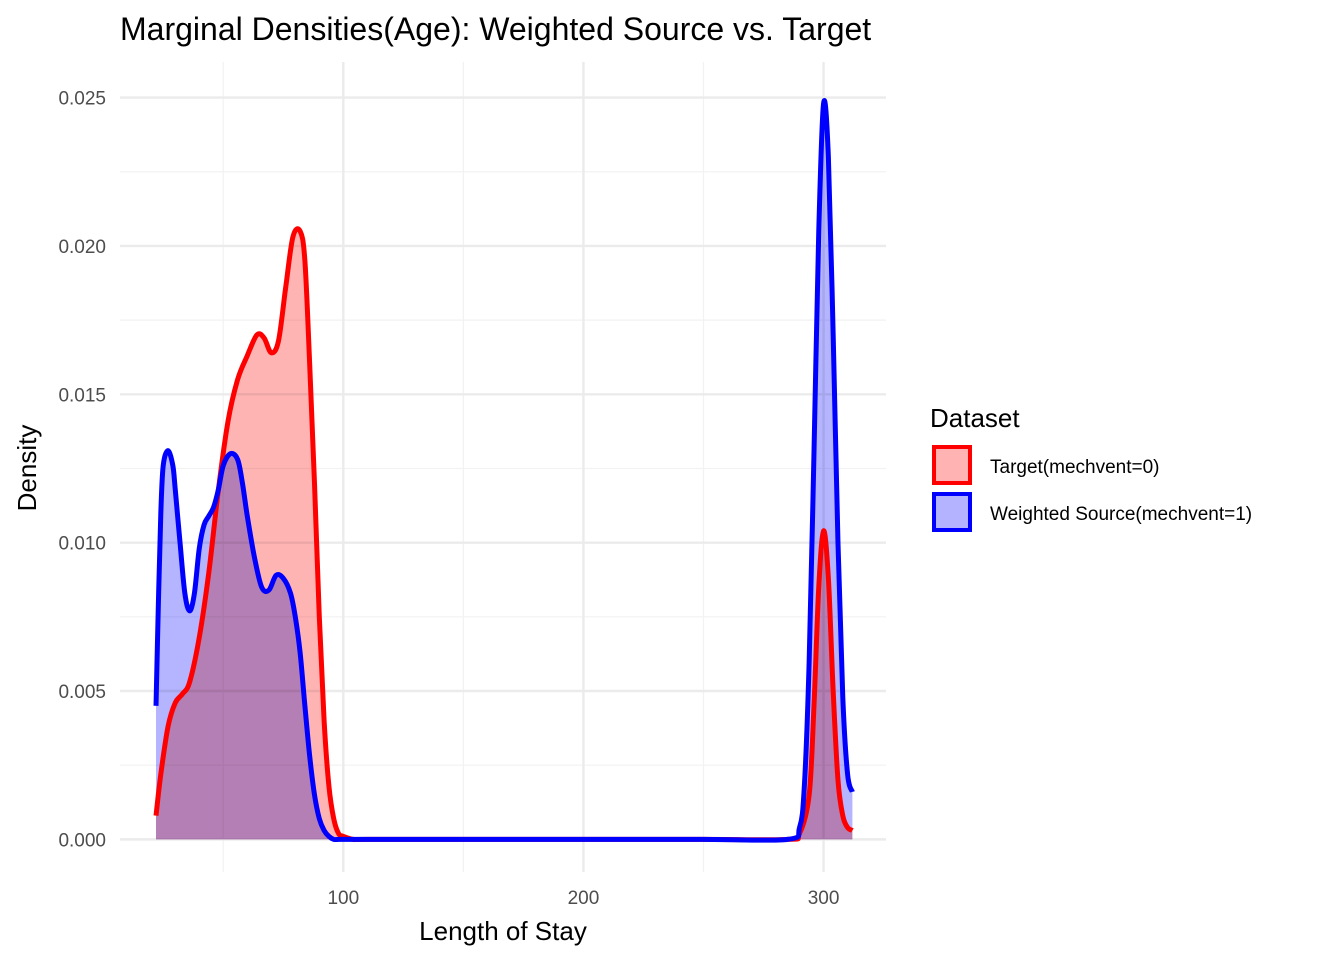  What do you see at coordinates (503, 931) in the screenshot?
I see `x-axis-title: Length of Stay` at bounding box center [503, 931].